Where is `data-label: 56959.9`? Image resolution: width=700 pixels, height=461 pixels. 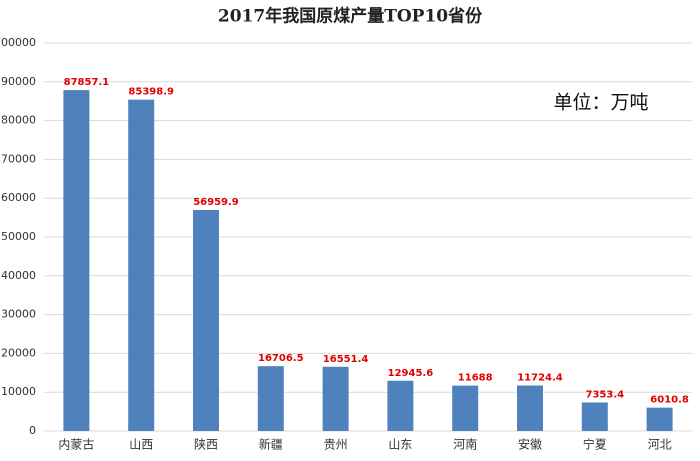 data-label: 56959.9 is located at coordinates (216, 202).